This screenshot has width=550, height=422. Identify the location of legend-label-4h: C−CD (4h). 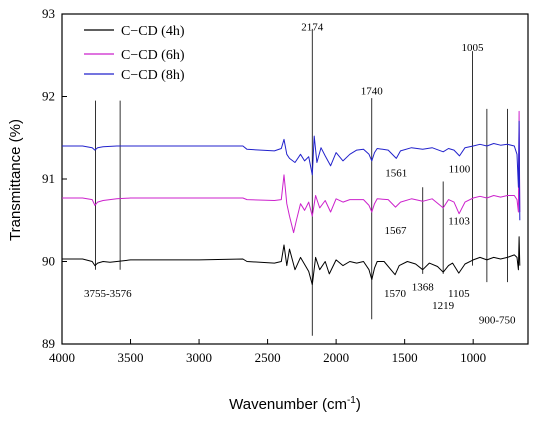
(153, 31).